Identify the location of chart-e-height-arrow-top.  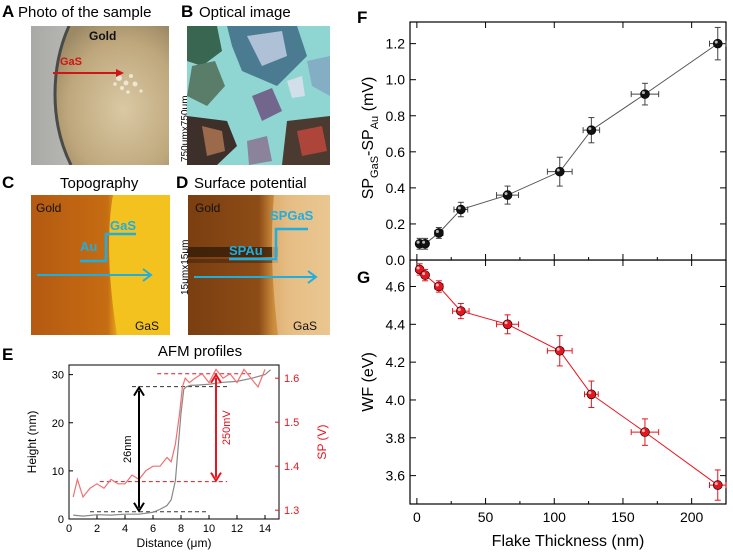
(139, 391).